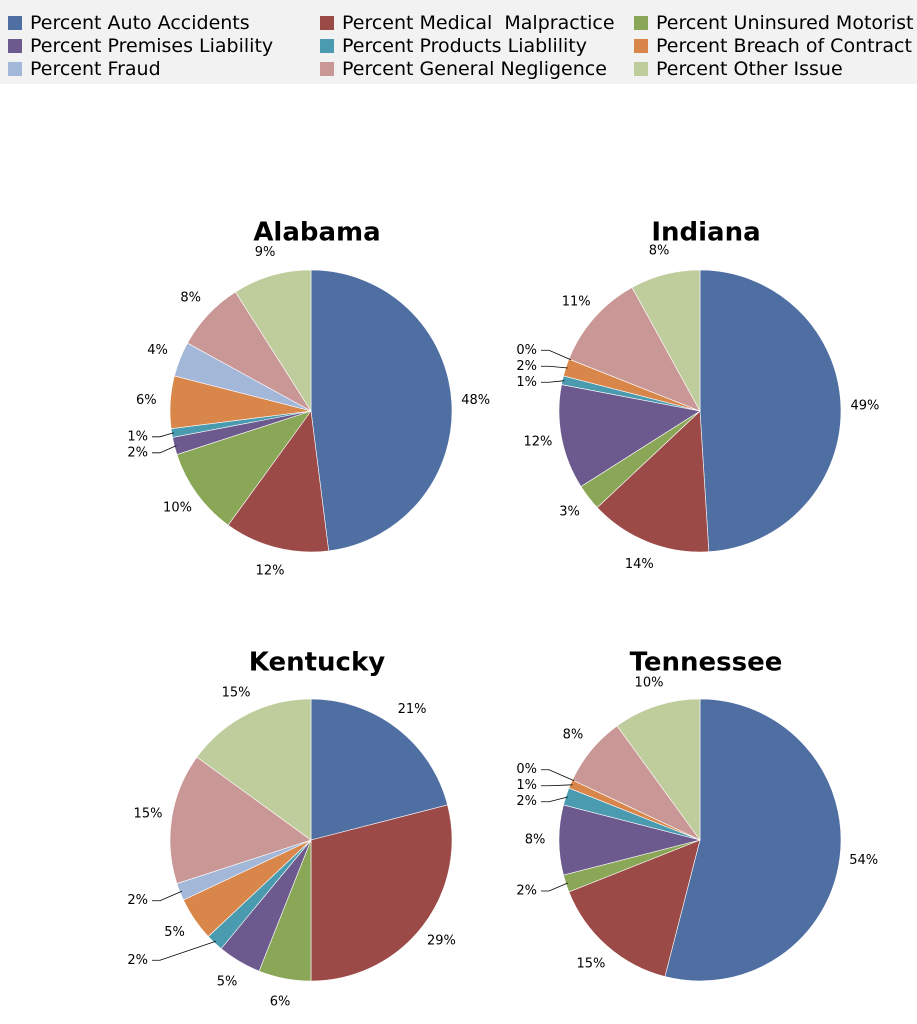 This screenshot has width=917, height=1024. What do you see at coordinates (785, 23) in the screenshot?
I see `legend-label: Percent Uninsured Motorist` at bounding box center [785, 23].